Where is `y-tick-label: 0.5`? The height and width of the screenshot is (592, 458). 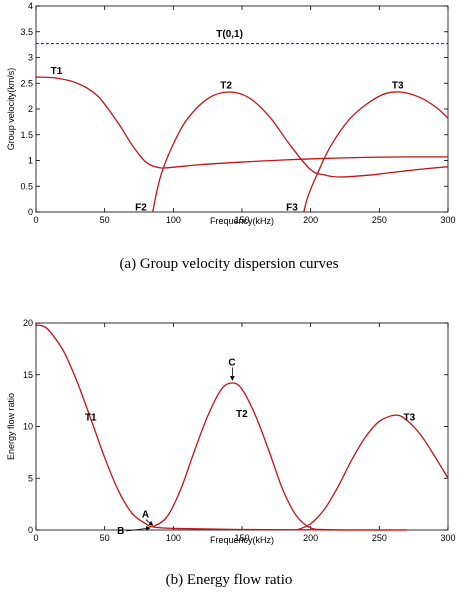
y-tick-label: 0.5 is located at coordinates (26, 186).